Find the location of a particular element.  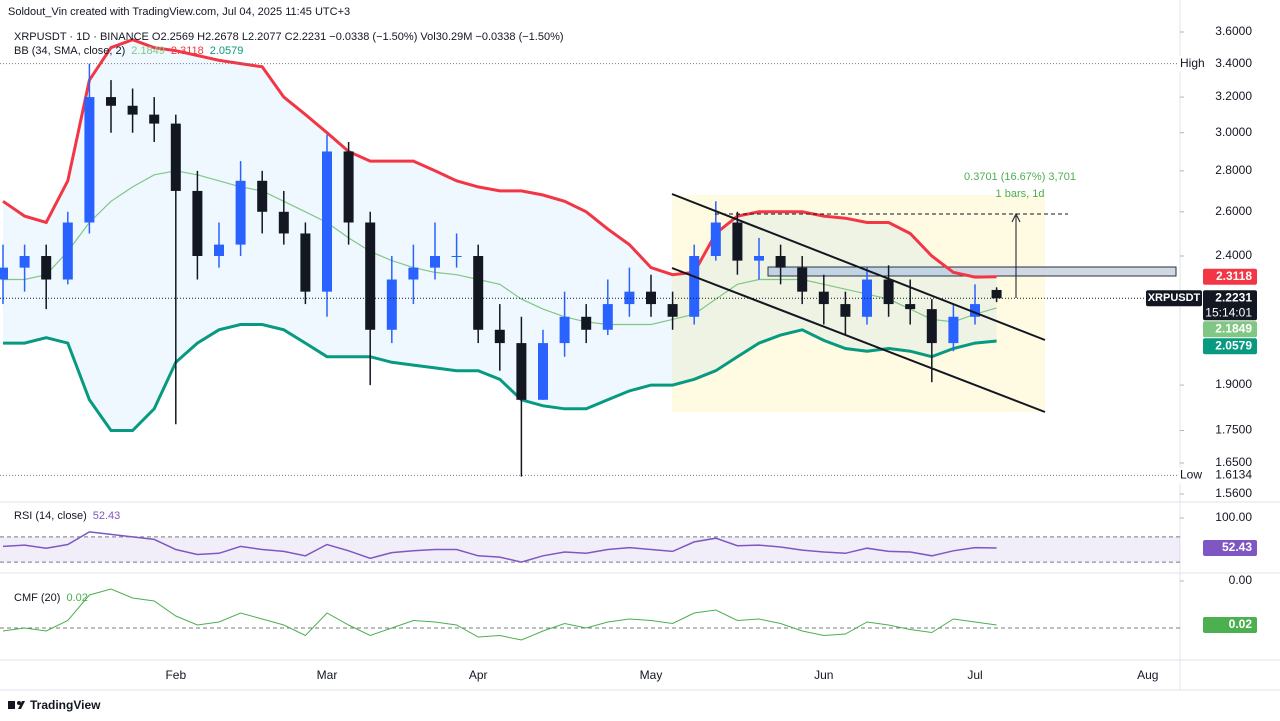

y-tick-label: 1.6500 is located at coordinates (1233, 462).